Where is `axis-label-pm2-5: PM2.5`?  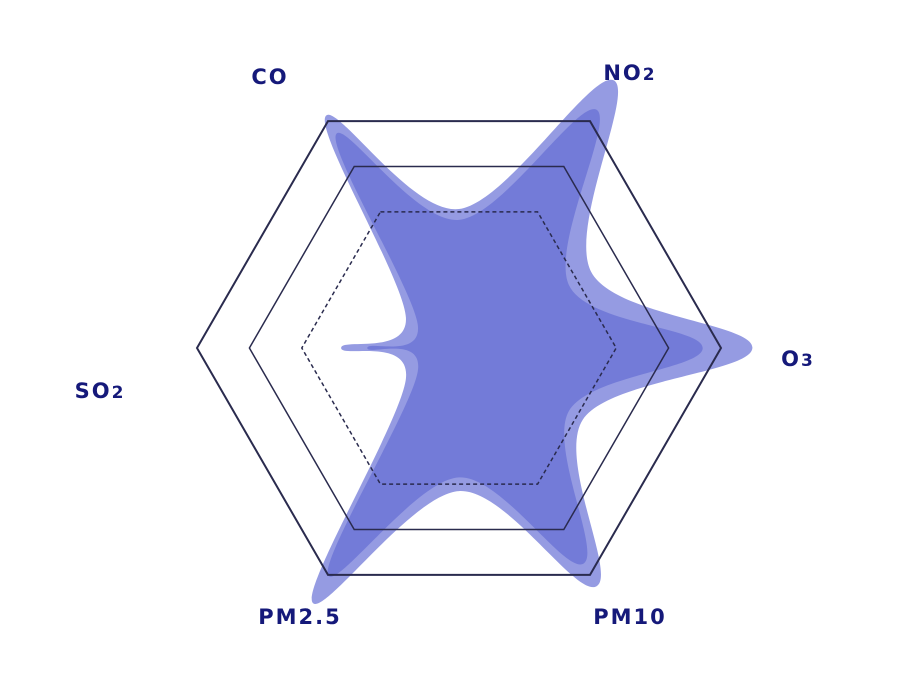 axis-label-pm2-5: PM2.5 is located at coordinates (300, 617).